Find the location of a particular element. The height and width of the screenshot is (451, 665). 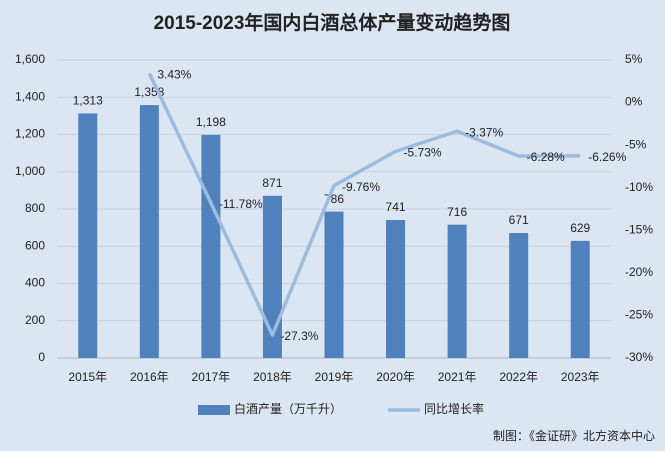

x-tick-label: 2016年 is located at coordinates (149, 377).